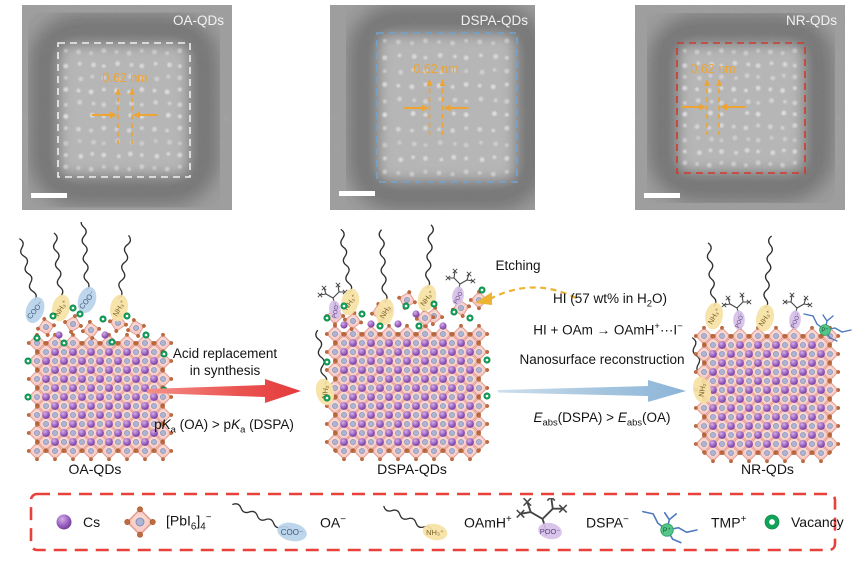 The height and width of the screenshot is (575, 865). Describe the element at coordinates (225, 370) in the screenshot. I see `step1-title-line2: in synthesis` at that location.